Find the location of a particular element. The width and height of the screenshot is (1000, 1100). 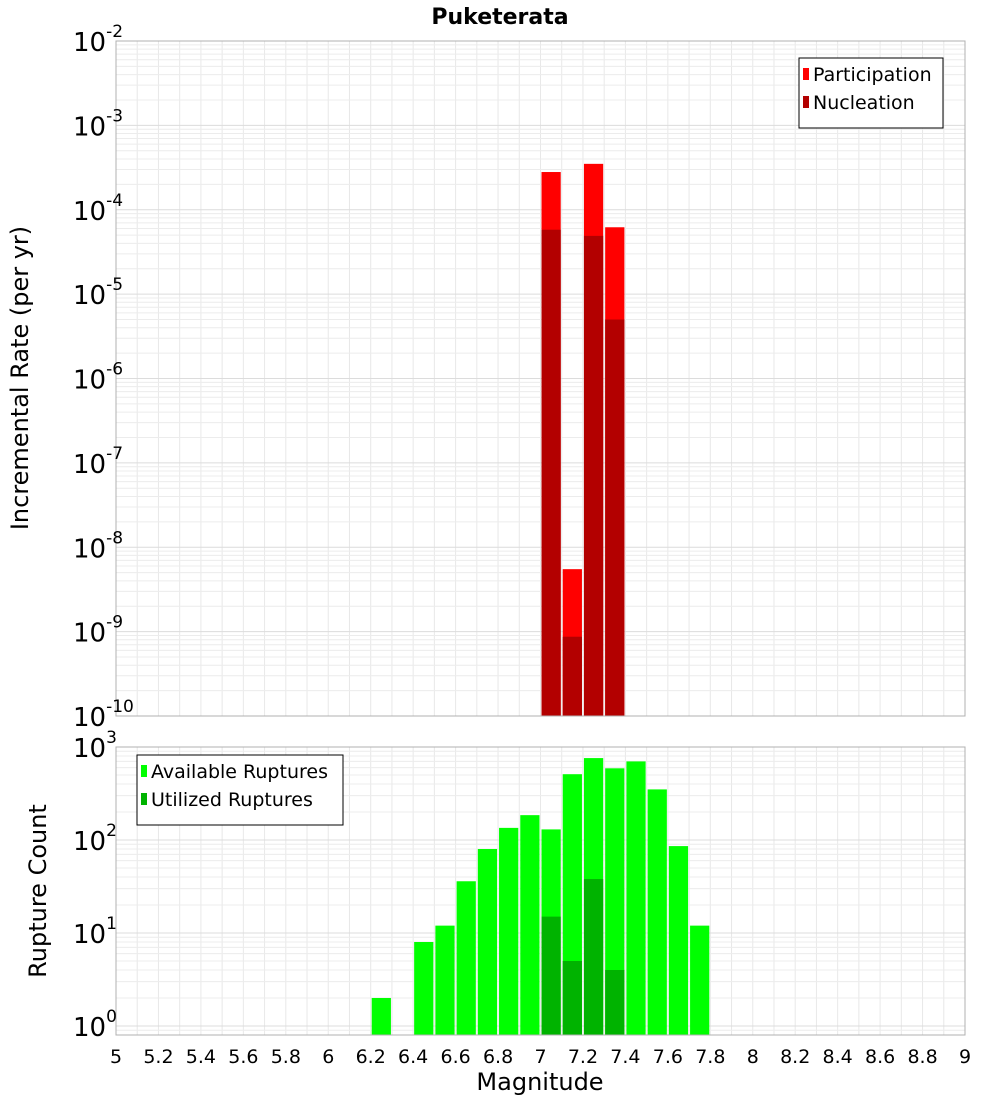

x-axis-title: Magnitude is located at coordinates (539, 1082).